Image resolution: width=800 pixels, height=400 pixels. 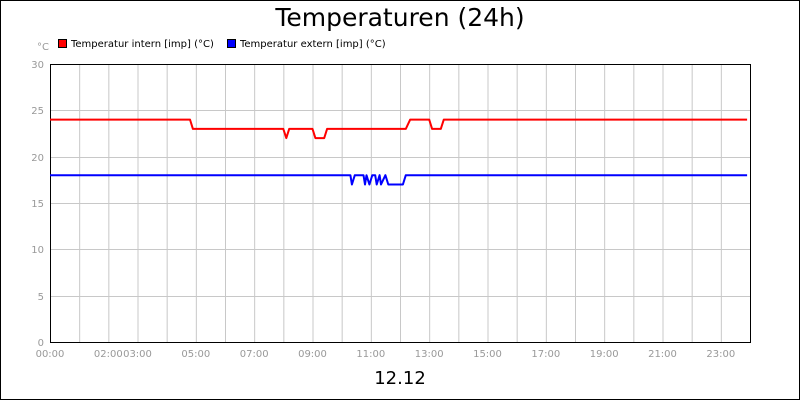 I want to click on y-tick-label: 0, so click(x=41, y=343).